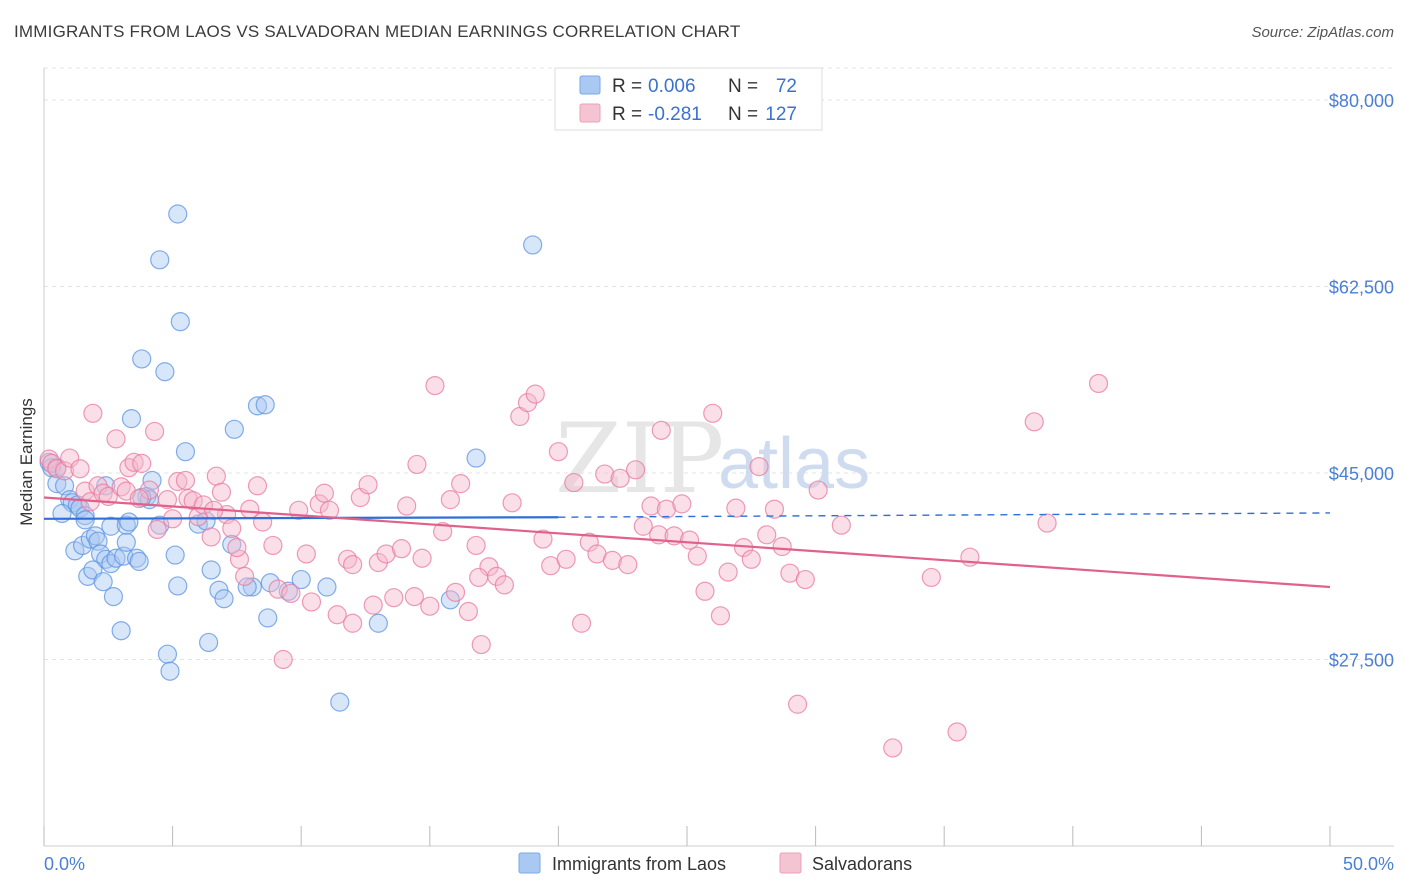 The height and width of the screenshot is (892, 1406). Describe the element at coordinates (1322, 32) in the screenshot. I see `source-label: Source: ZipAtlas.com` at that location.